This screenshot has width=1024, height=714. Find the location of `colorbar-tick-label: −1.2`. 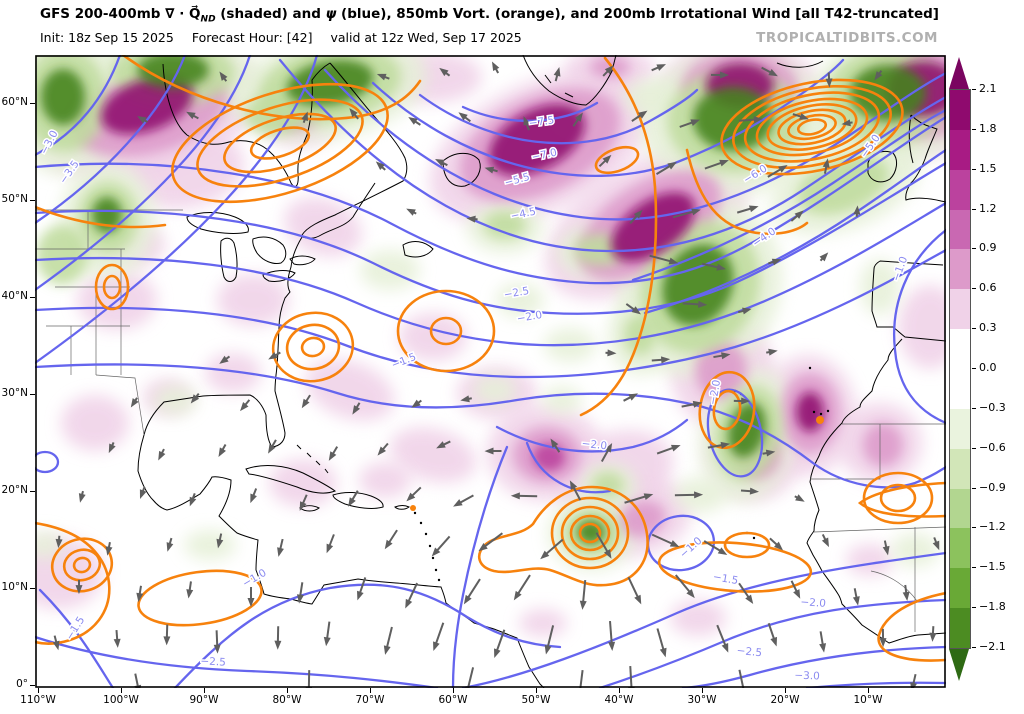

colorbar-tick-label: −1.2 is located at coordinates (992, 527).